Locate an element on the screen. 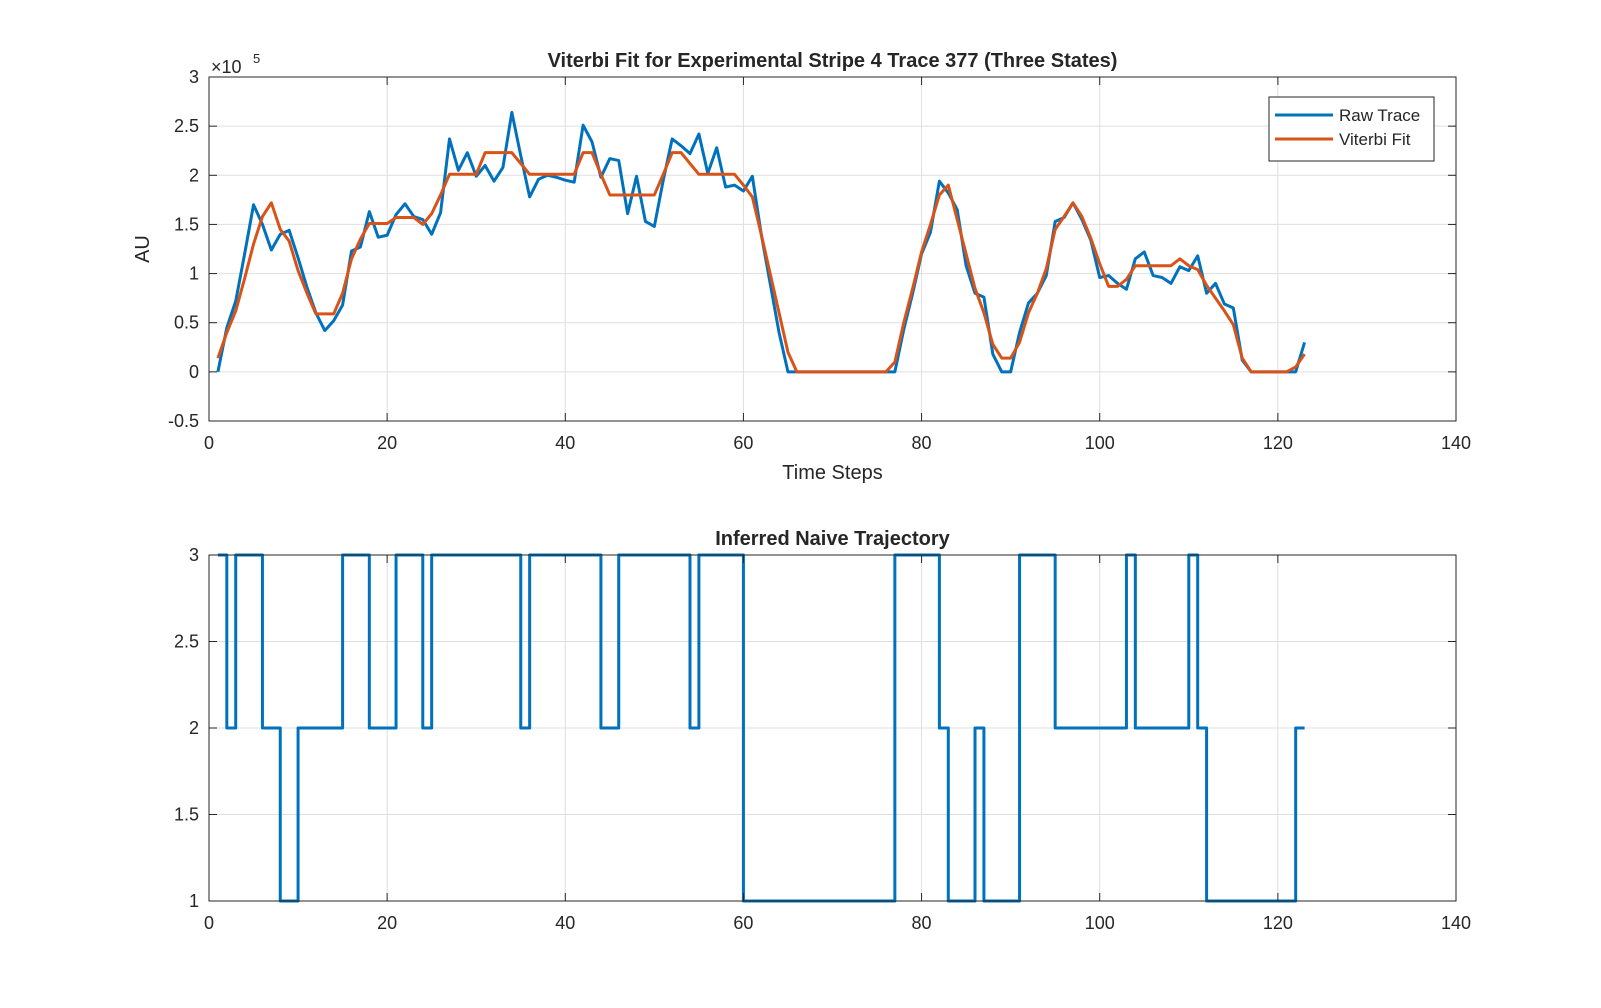 This screenshot has height=1008, width=1601. chart-title: Inferred Naive Trajectory is located at coordinates (832, 539).